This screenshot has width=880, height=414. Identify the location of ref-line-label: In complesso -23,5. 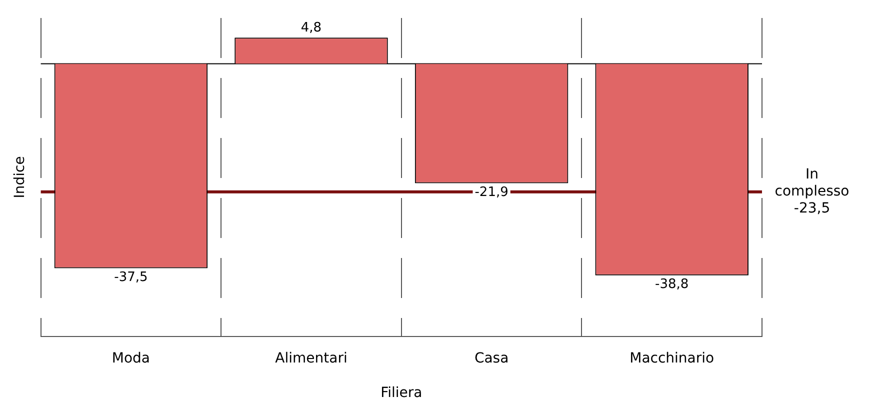
(812, 191).